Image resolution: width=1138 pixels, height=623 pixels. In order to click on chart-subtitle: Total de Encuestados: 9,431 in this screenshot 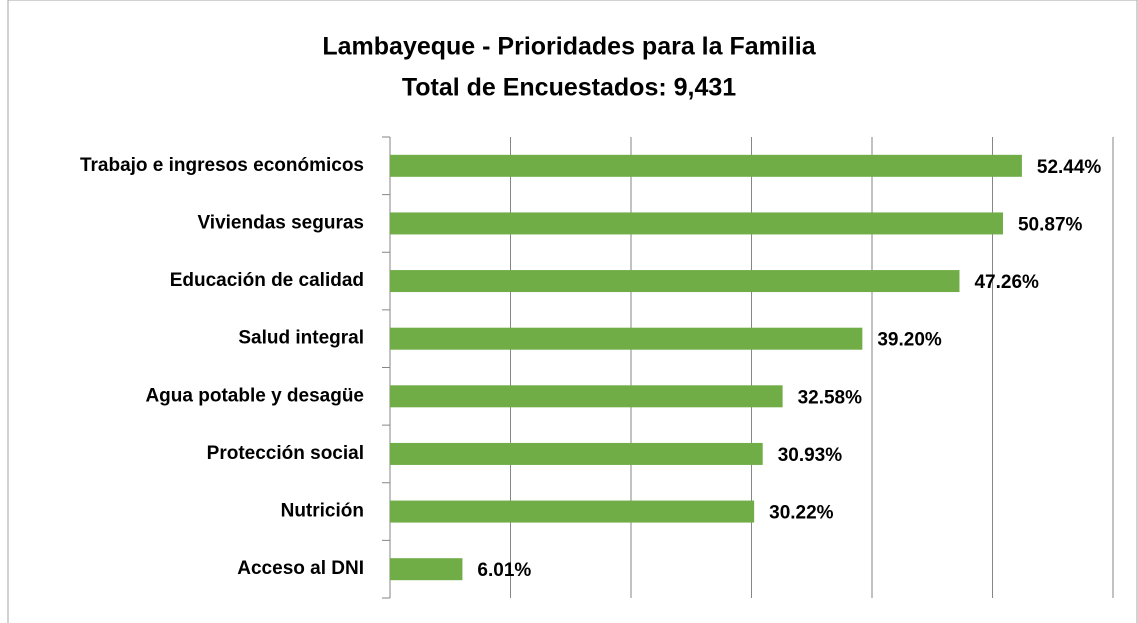, I will do `click(569, 88)`.